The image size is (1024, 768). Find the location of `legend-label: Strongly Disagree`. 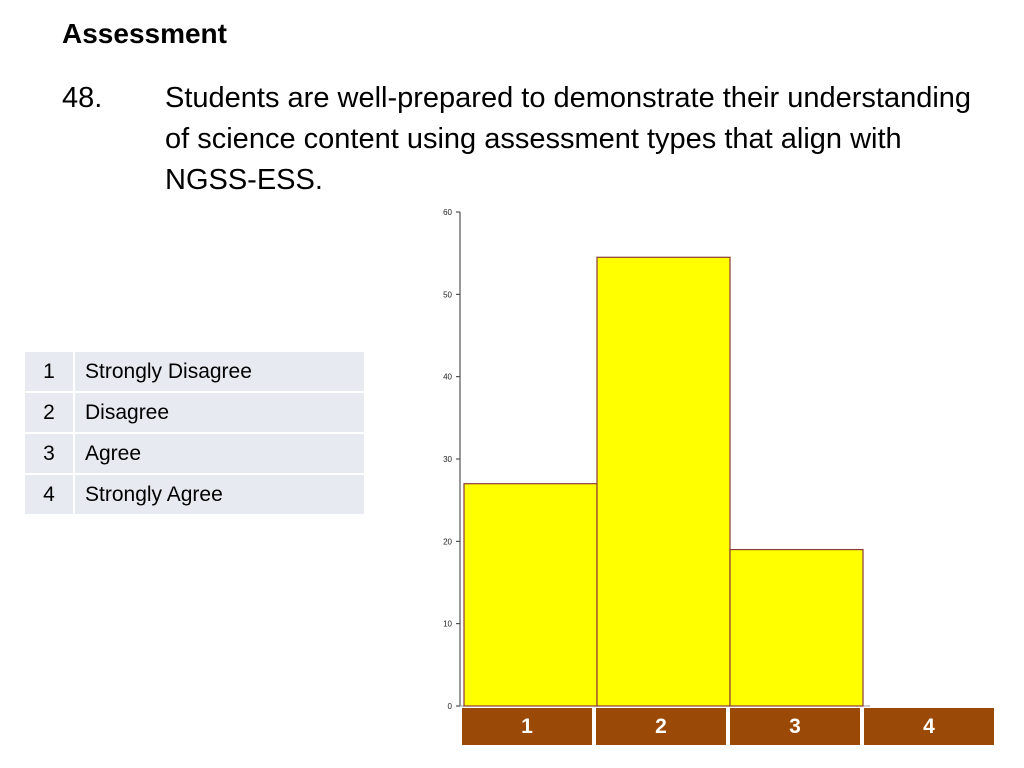

legend-label: Strongly Disagree is located at coordinates (219, 371).